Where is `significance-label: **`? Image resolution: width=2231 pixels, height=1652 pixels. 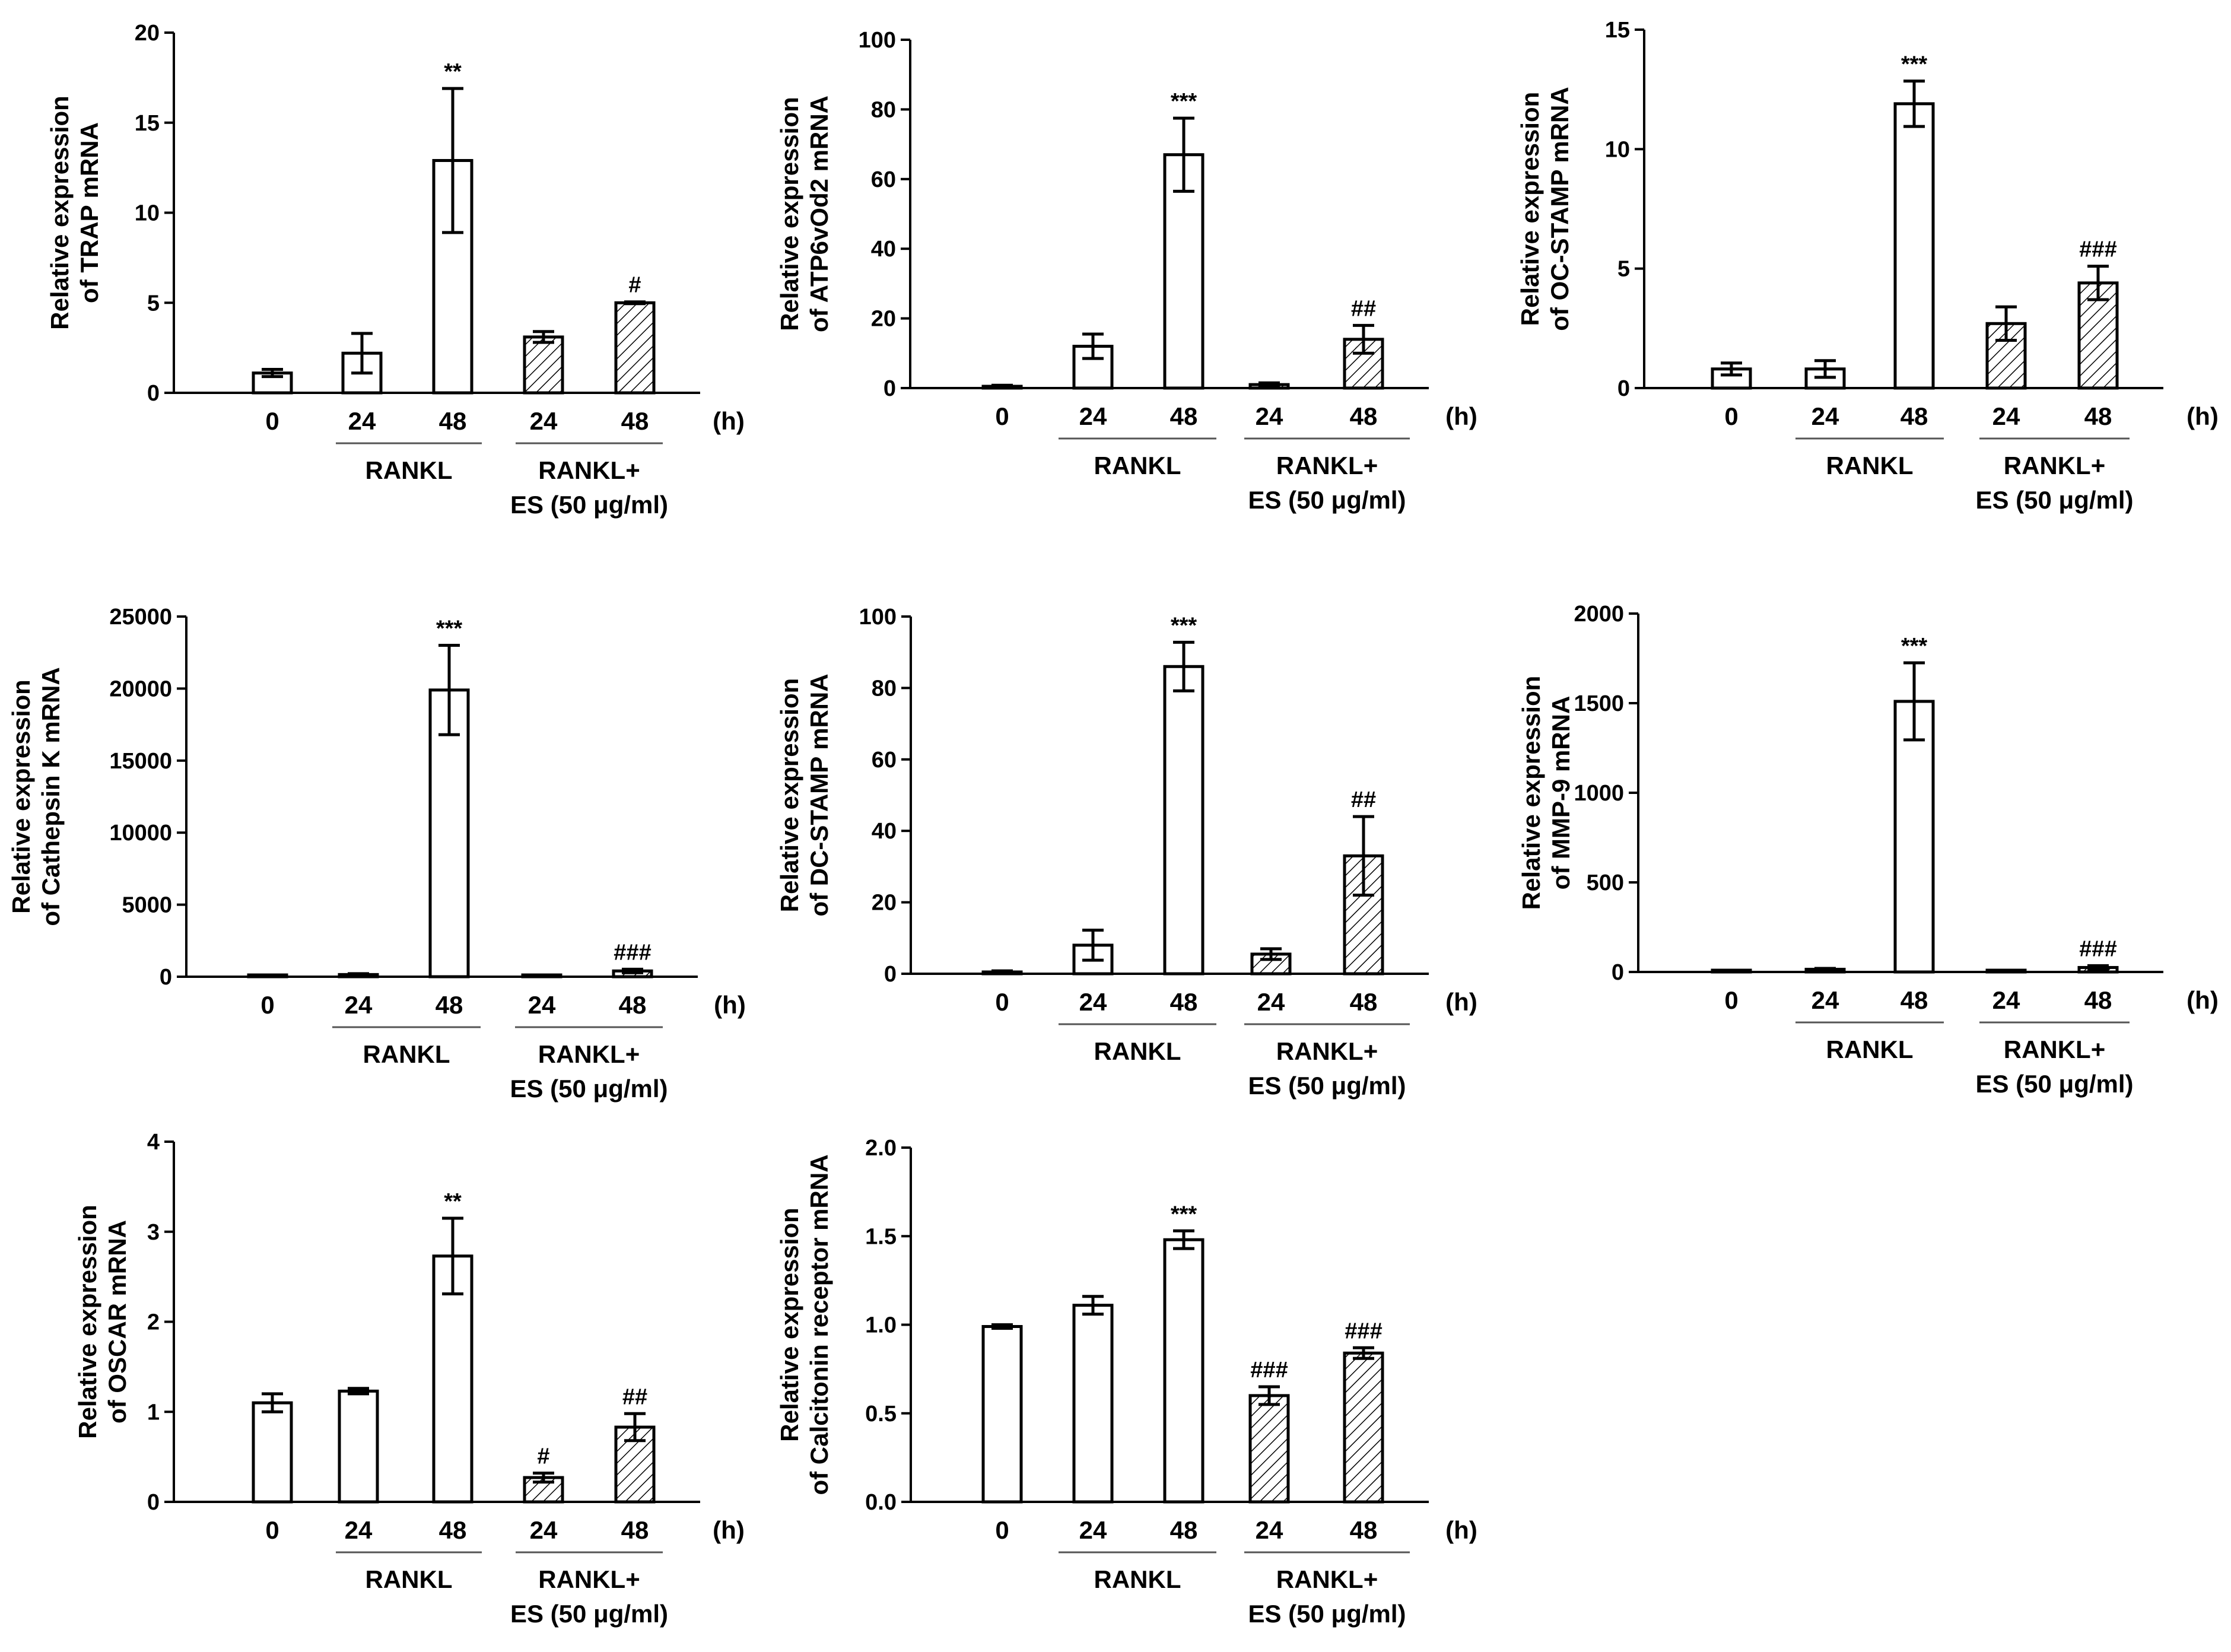
significance-label: ** is located at coordinates (453, 1201).